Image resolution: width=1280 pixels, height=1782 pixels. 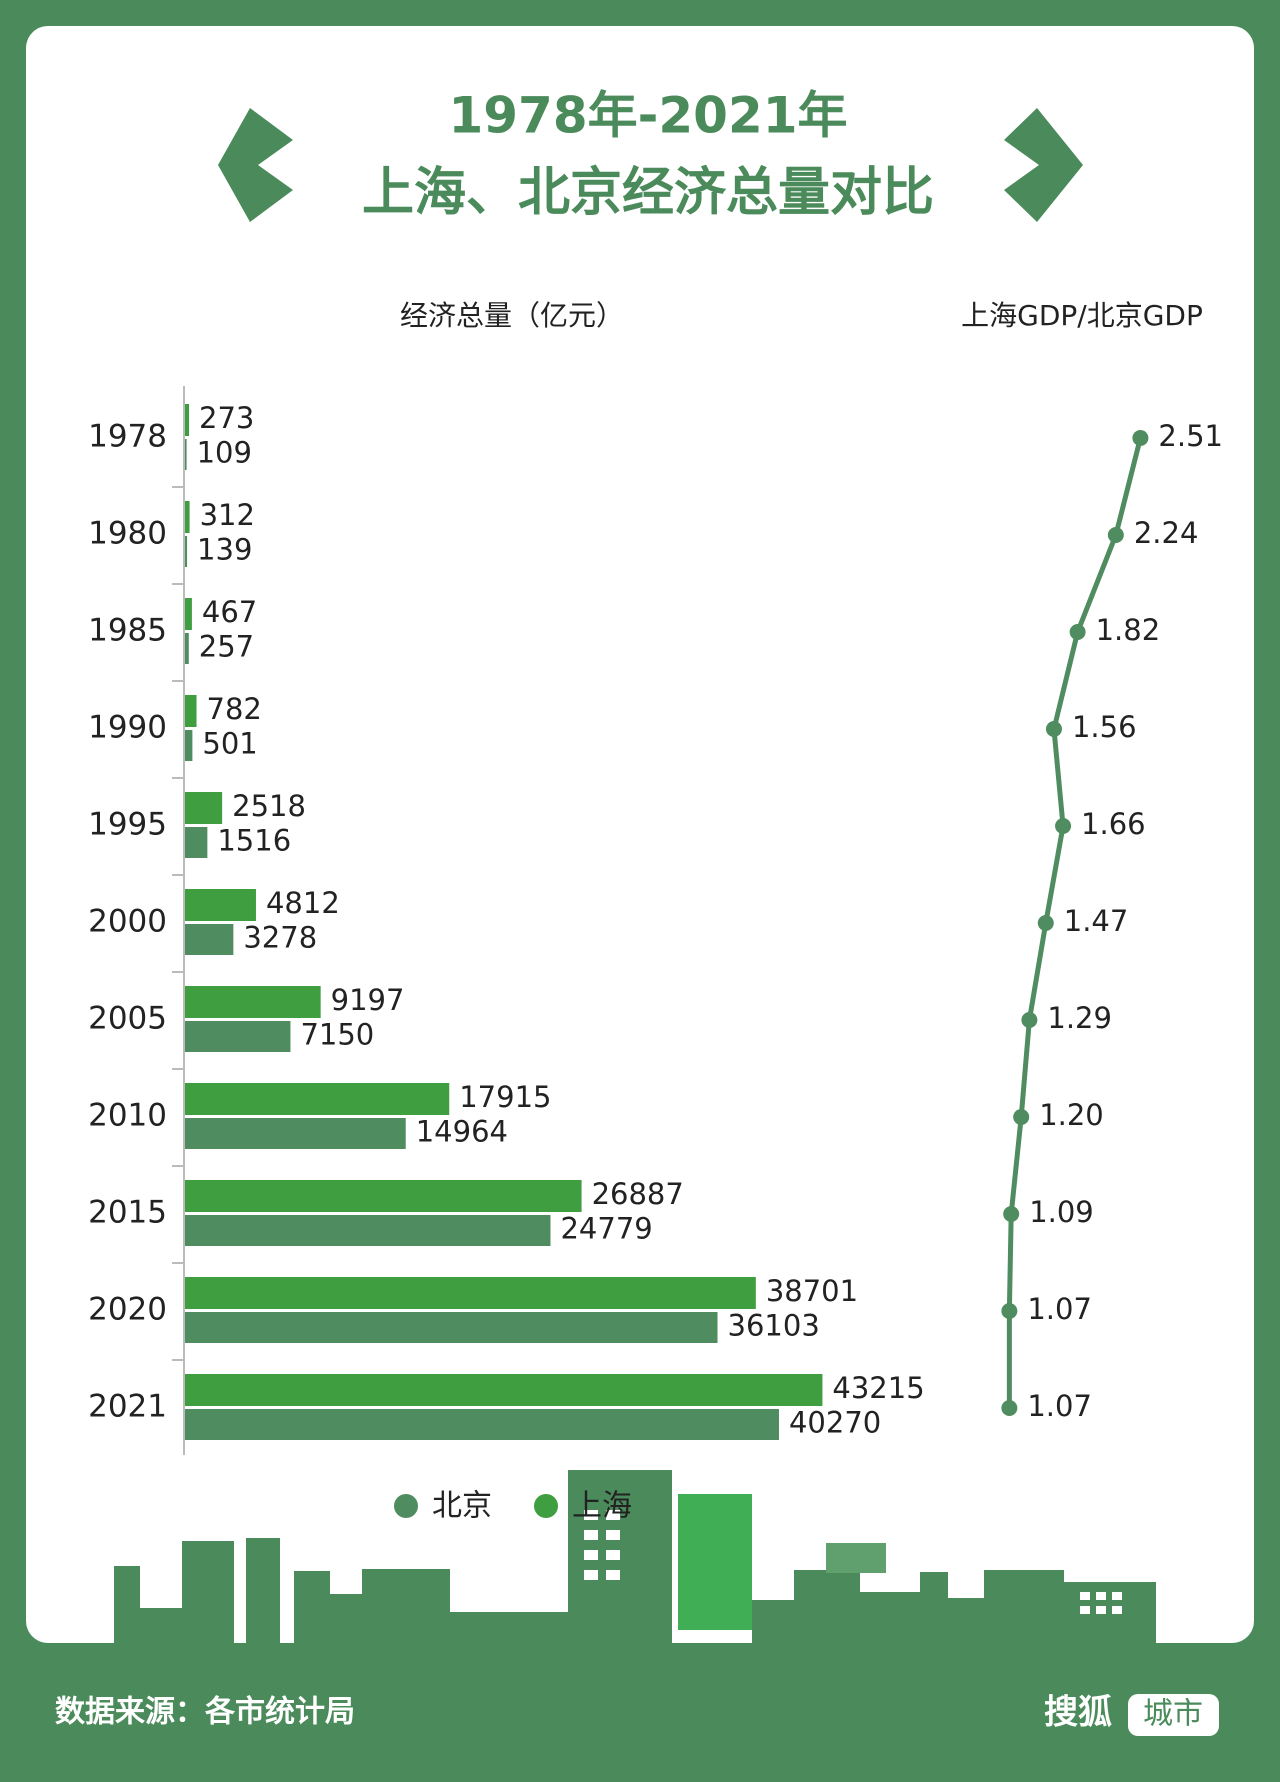 I want to click on value-label: 467, so click(x=229, y=612).